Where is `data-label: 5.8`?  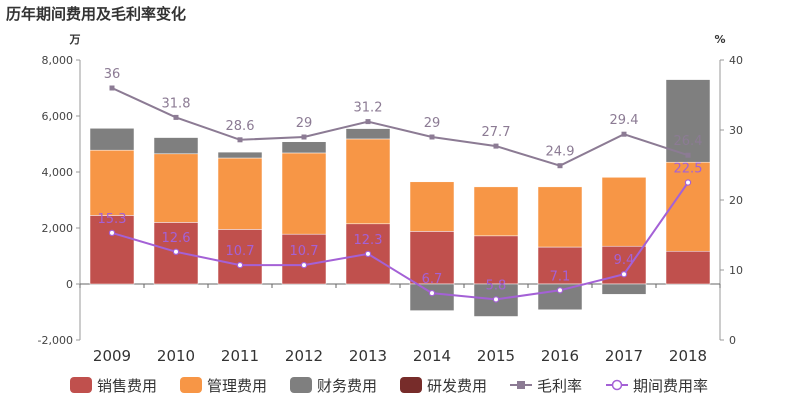
data-label: 5.8 is located at coordinates (496, 285).